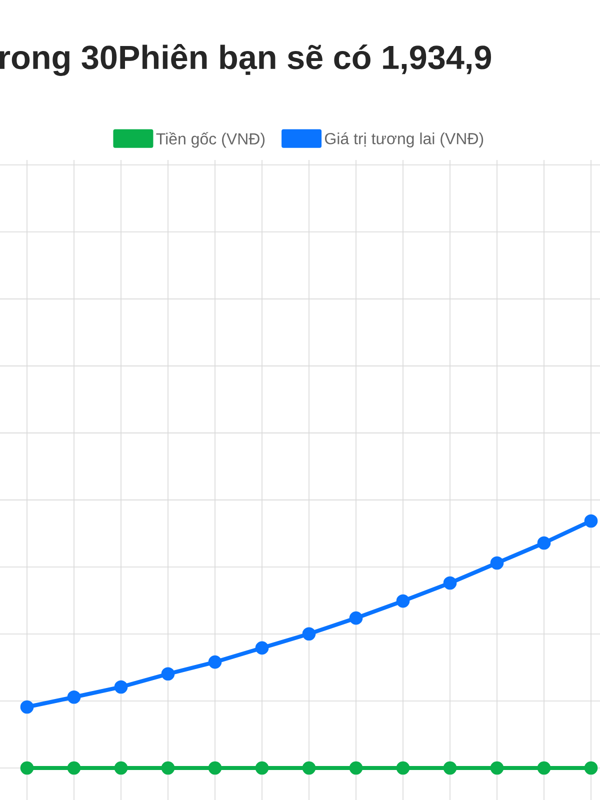 This screenshot has width=600, height=800. I want to click on chart-title: rong 30Phiên bạn sẽ có 1,934,9, so click(245, 60).